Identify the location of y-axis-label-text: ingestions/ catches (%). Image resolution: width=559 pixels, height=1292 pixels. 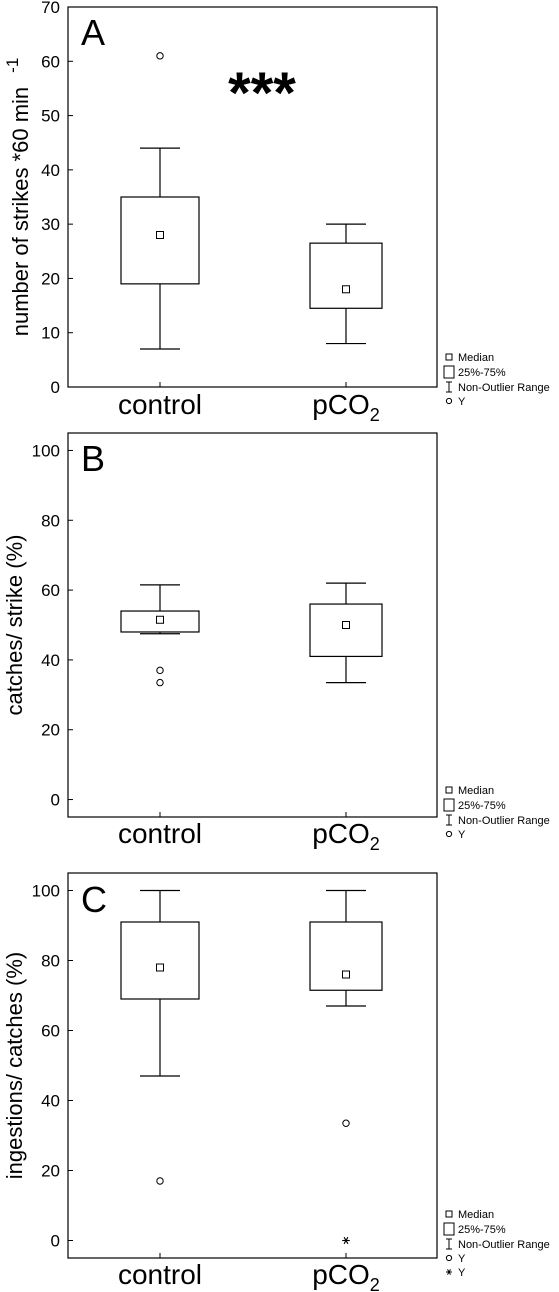
(14, 1065).